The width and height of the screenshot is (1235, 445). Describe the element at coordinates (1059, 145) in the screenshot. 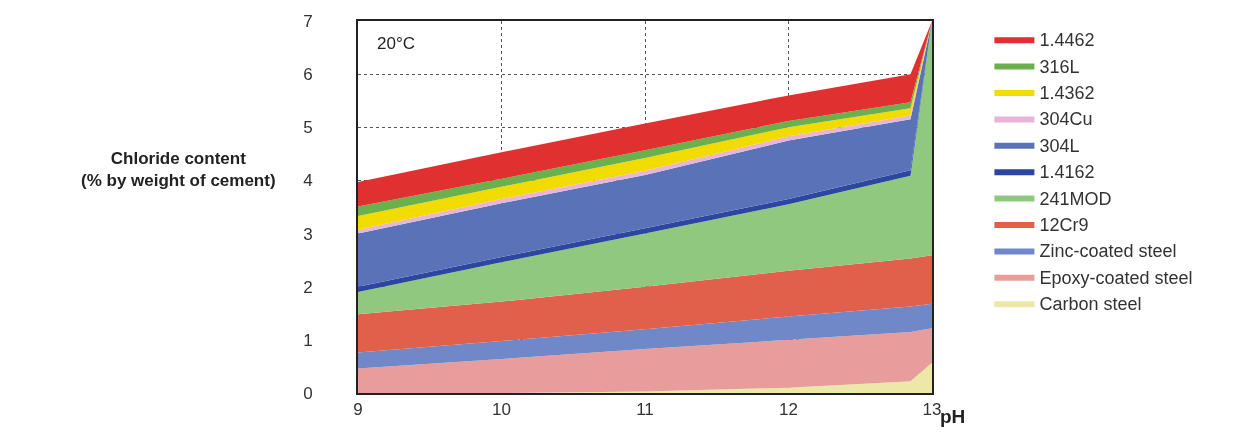

I see `legend-label: 304L` at that location.